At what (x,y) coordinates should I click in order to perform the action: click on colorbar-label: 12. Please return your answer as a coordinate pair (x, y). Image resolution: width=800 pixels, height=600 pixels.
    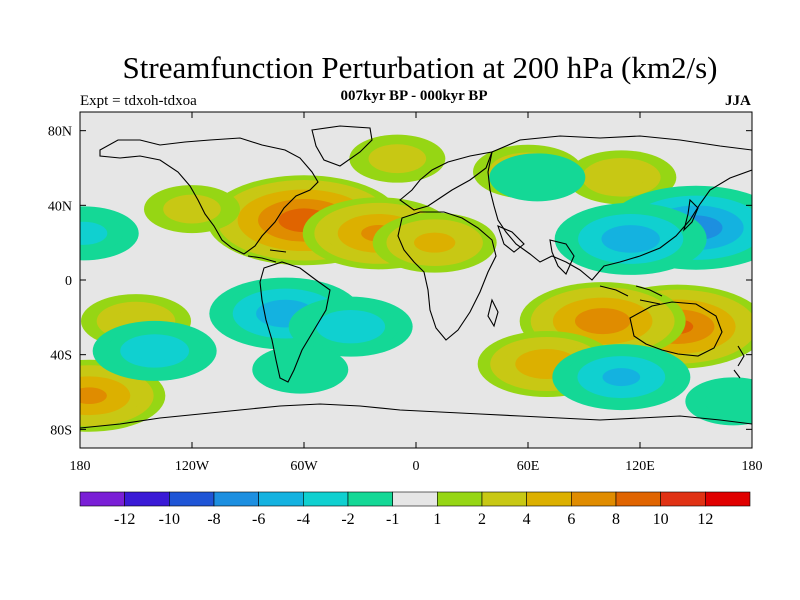
    Looking at the image, I should click on (705, 519).